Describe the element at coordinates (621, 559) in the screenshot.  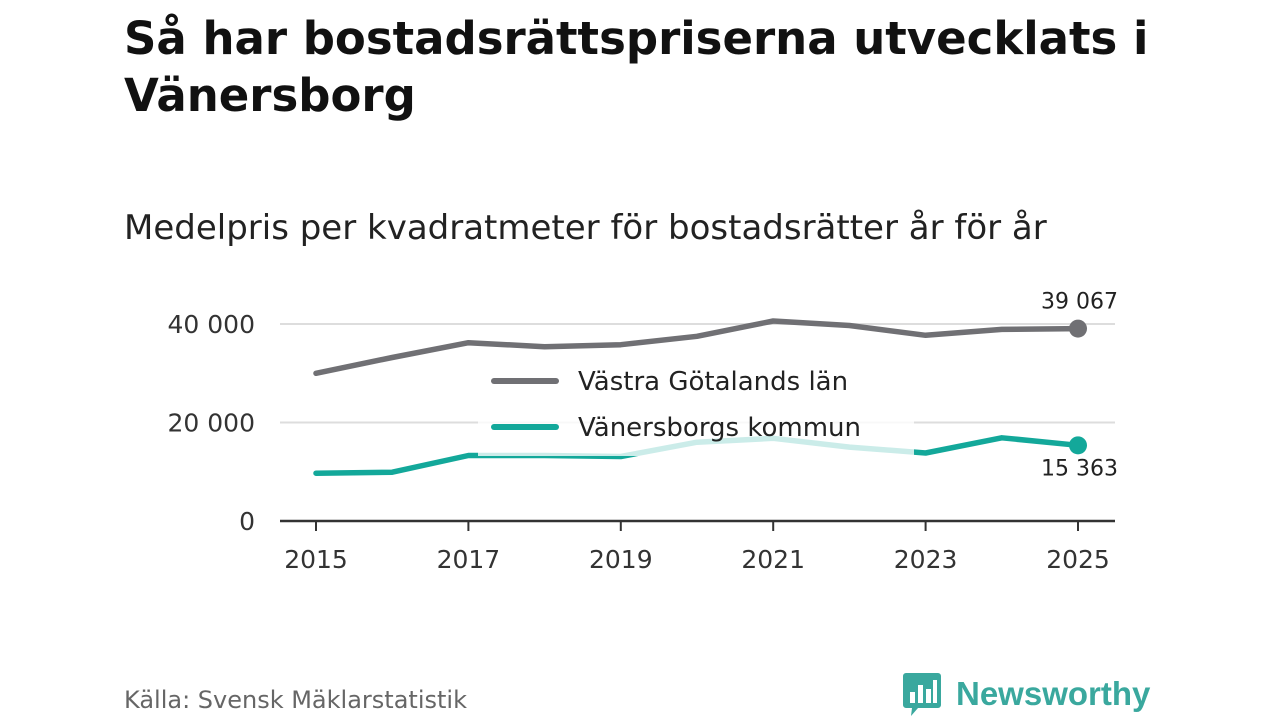
I see `x-tick-label: 2019` at that location.